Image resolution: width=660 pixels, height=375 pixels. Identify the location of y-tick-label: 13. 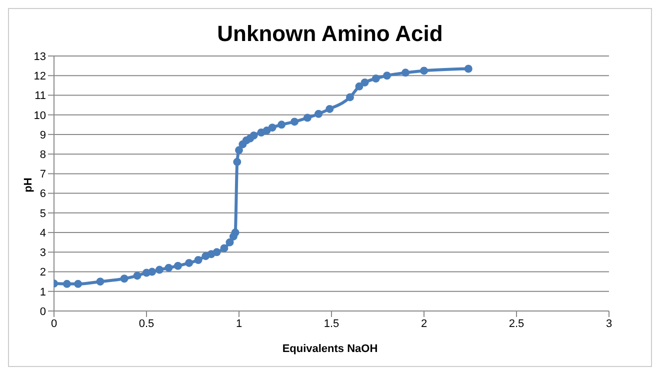
(40, 56).